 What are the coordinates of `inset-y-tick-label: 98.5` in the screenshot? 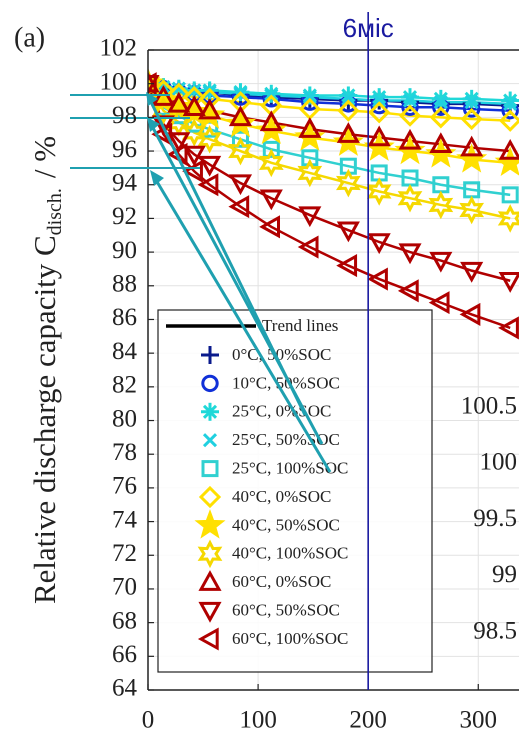 It's located at (495, 630).